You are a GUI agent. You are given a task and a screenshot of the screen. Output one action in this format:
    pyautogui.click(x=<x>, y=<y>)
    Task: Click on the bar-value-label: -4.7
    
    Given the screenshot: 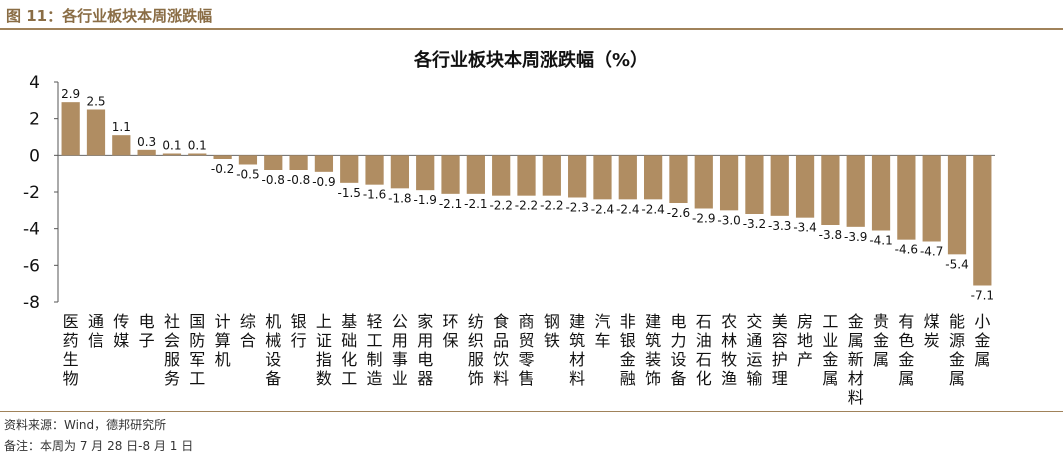 What is the action you would take?
    pyautogui.click(x=931, y=252)
    